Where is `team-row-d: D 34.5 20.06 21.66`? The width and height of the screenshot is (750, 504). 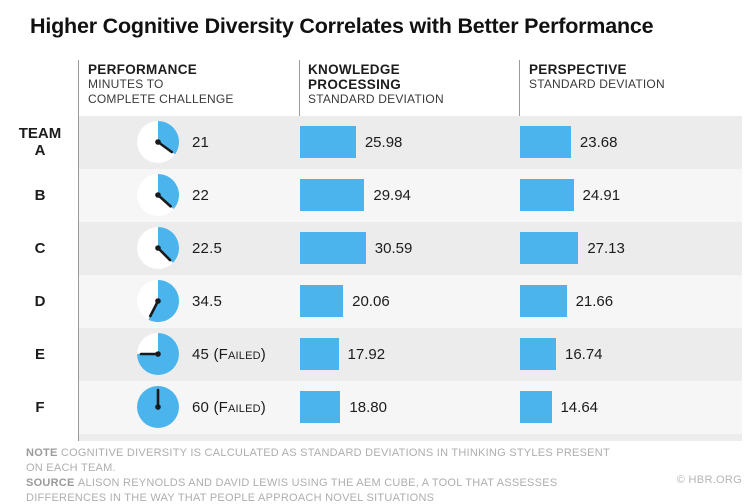
team-row-d: D 34.5 20.06 21.66 is located at coordinates (375, 301).